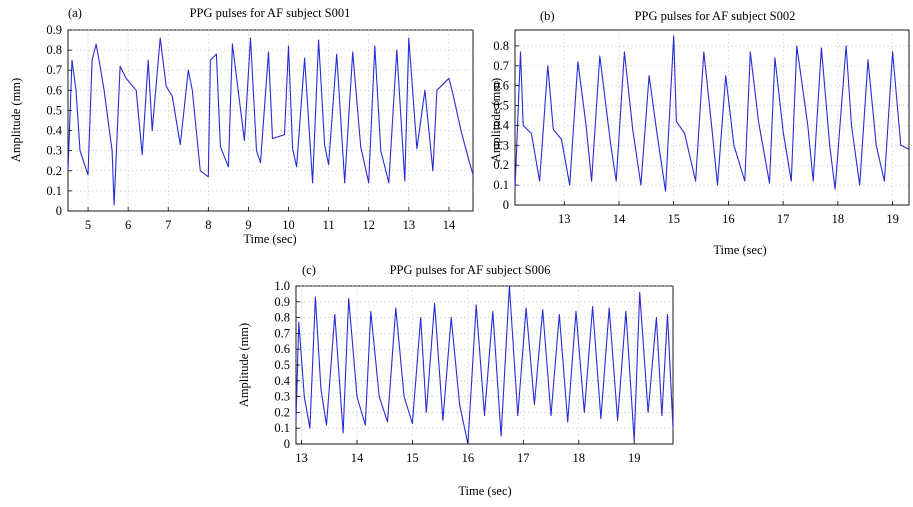 The image size is (913, 507). What do you see at coordinates (673, 219) in the screenshot?
I see `panel-b-x-tick-label: 15` at bounding box center [673, 219].